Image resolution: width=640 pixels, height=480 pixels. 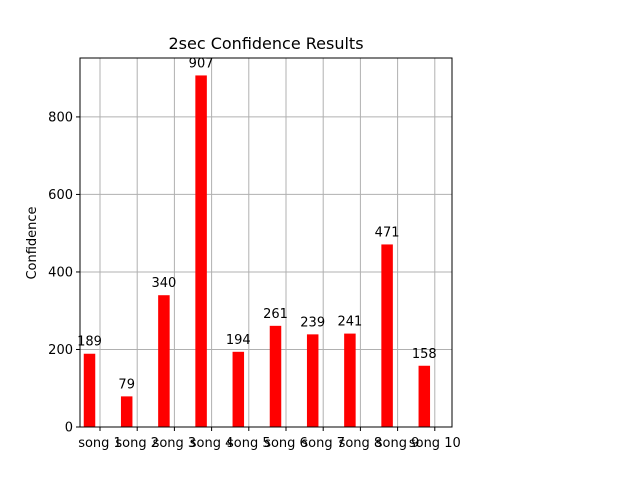 I want to click on y-tick-label: 600, so click(x=60, y=195).